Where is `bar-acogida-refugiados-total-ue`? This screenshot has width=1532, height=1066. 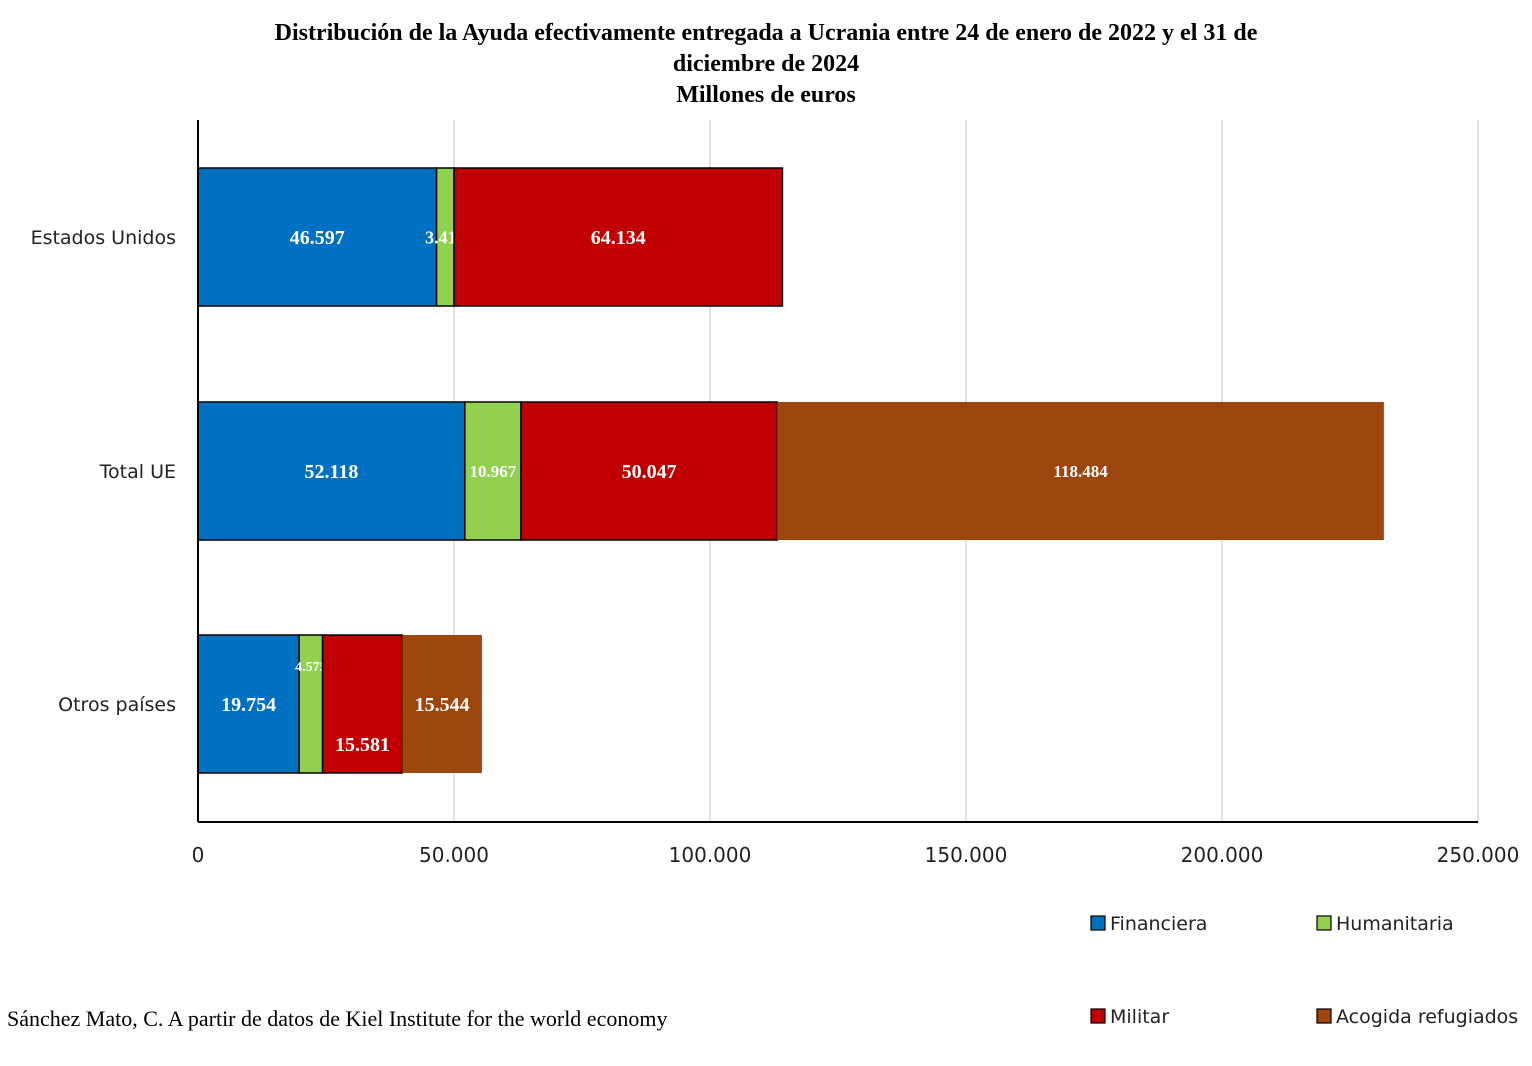 bar-acogida-refugiados-total-ue is located at coordinates (1080, 471).